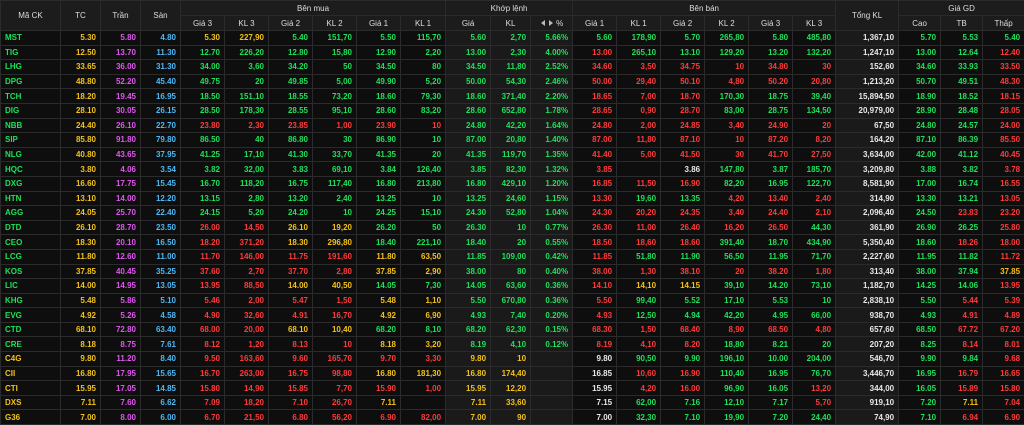 This screenshot has height=425, width=1024. Describe the element at coordinates (30, 96) in the screenshot. I see `stock-code: TCH` at that location.